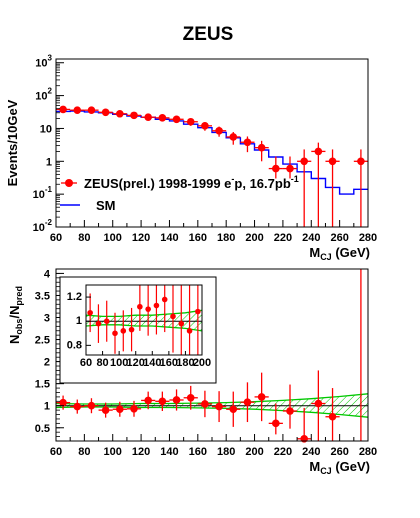  What do you see at coordinates (152, 363) in the screenshot?
I see `inset-x-tick-label: 140` at bounding box center [152, 363].